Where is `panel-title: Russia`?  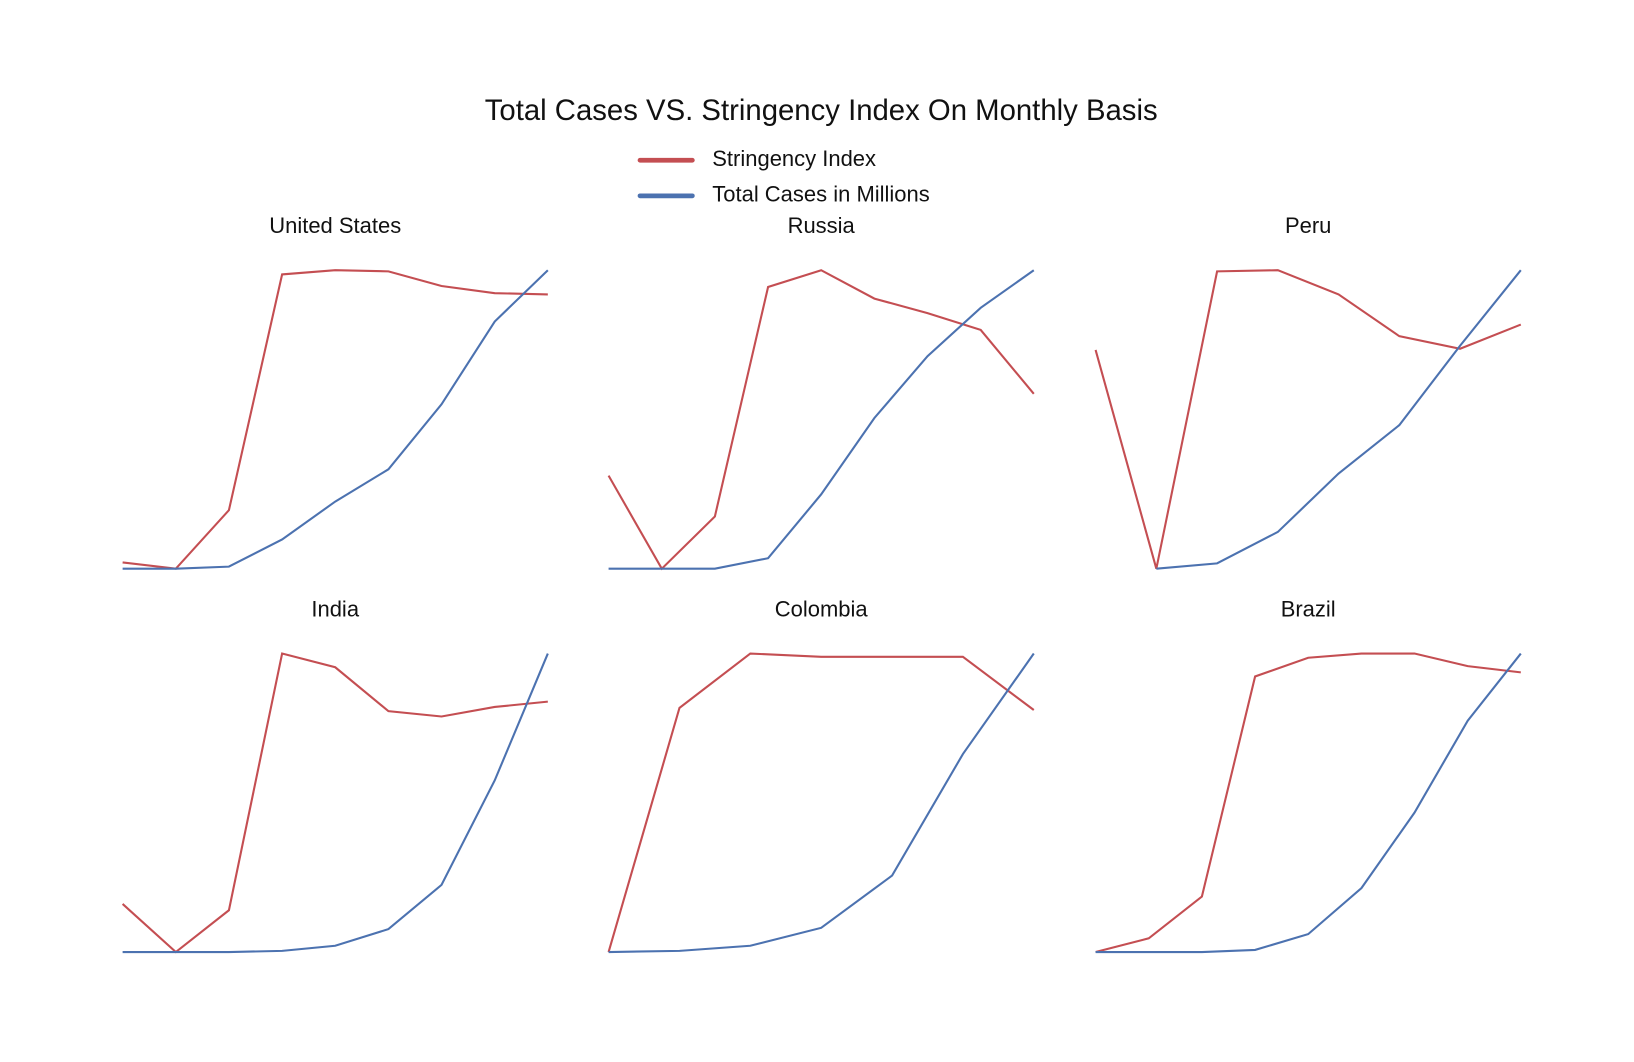
panel-title: Russia is located at coordinates (822, 225).